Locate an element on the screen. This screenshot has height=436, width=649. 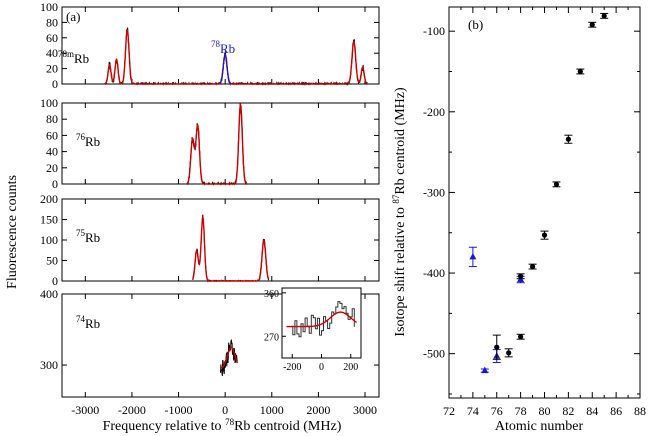
inset-fit-curve is located at coordinates (322, 319).